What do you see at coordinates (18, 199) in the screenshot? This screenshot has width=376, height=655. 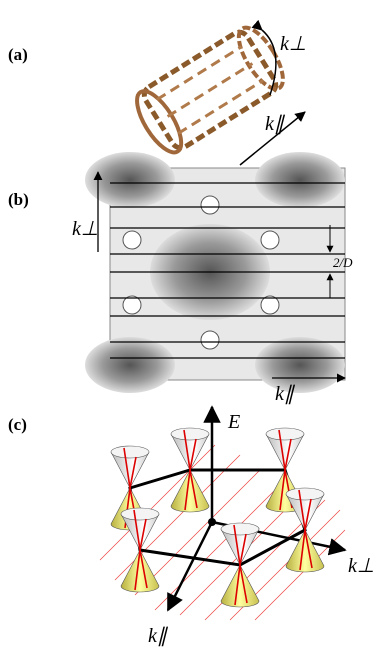 I see `panel-label: (b)` at bounding box center [18, 199].